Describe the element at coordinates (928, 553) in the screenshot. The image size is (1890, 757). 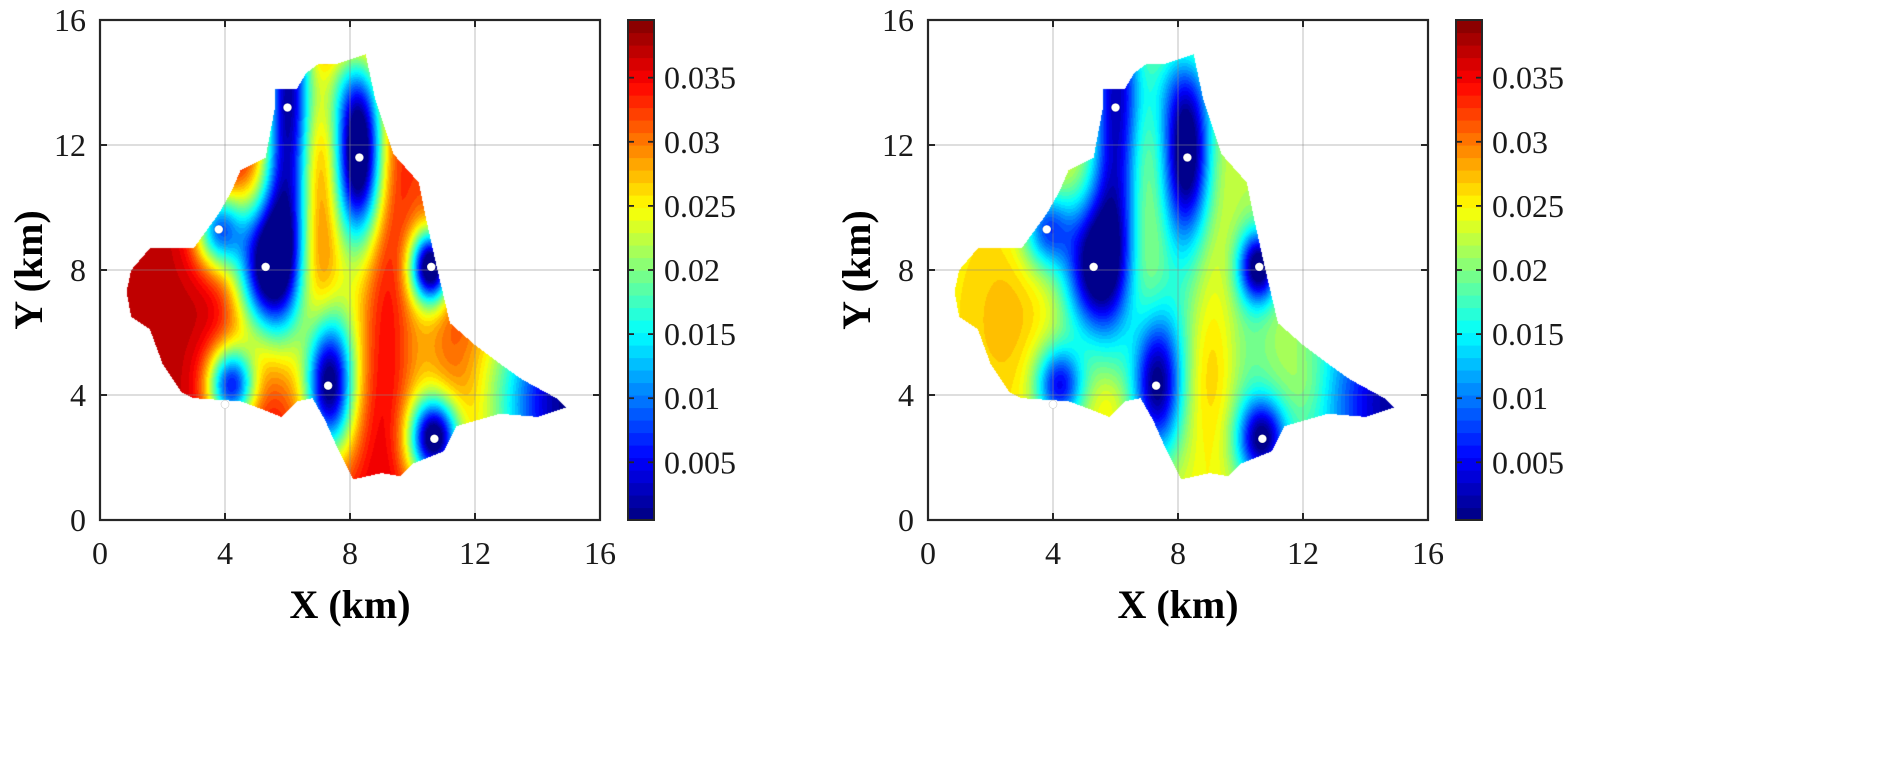
I see `x-tick-label-0: 0` at that location.